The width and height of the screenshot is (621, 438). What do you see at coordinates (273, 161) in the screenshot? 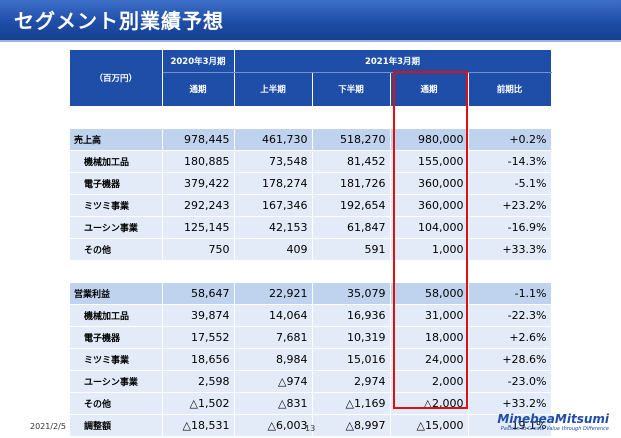
I see `value-cell: 73,548` at bounding box center [273, 161].